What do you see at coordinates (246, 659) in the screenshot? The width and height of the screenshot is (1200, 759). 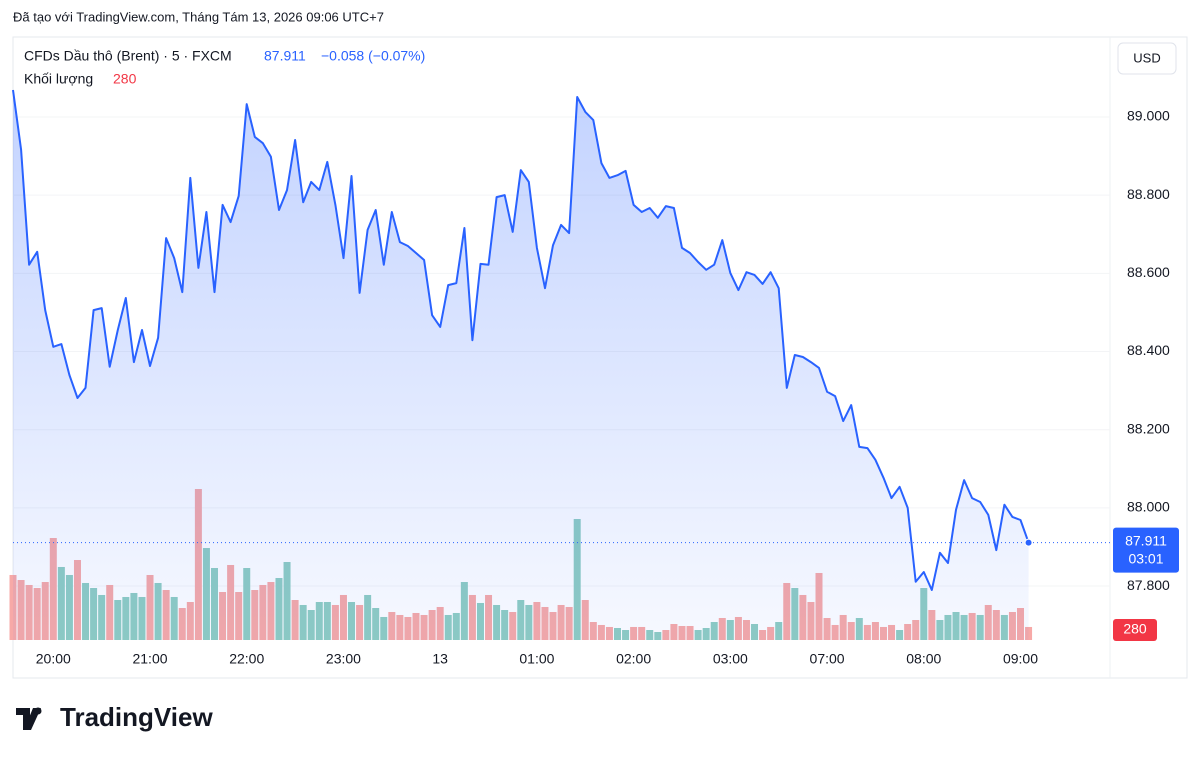 I see `x-tick-label: 22:00` at bounding box center [246, 659].